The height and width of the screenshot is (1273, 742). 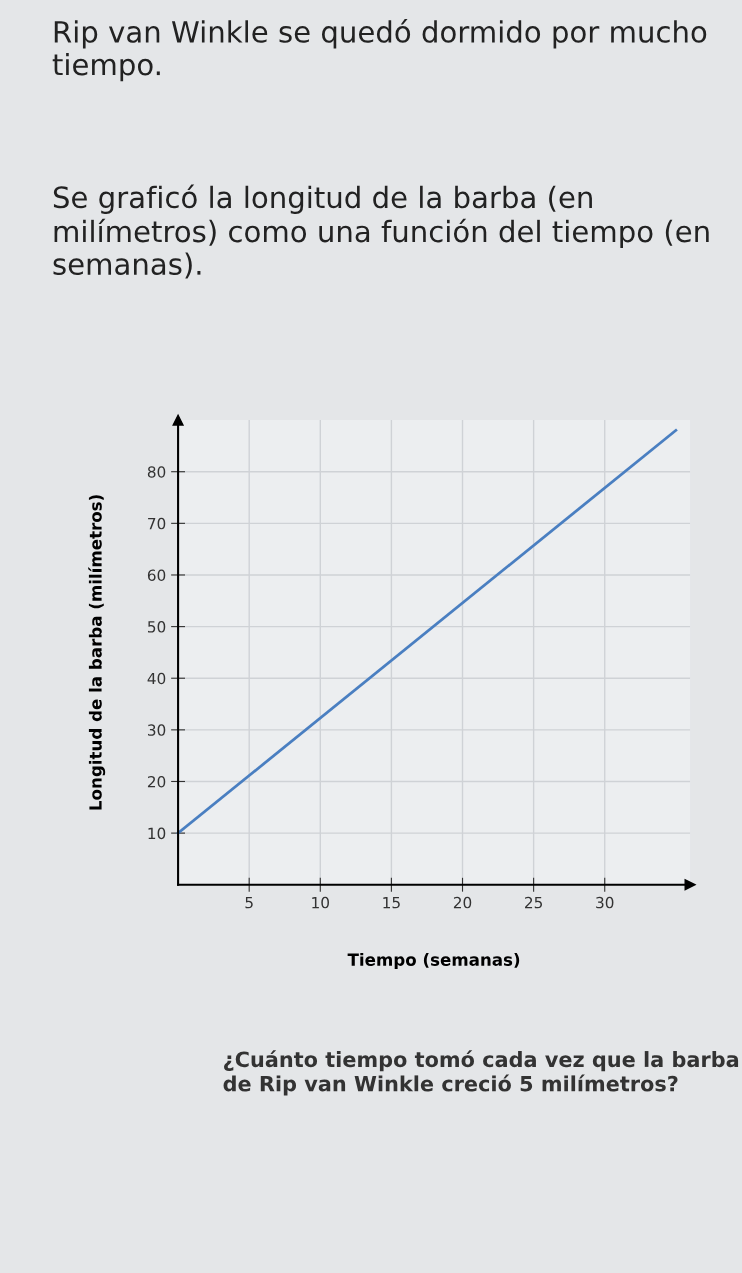 I want to click on y-tick-label: 60, so click(x=156, y=575).